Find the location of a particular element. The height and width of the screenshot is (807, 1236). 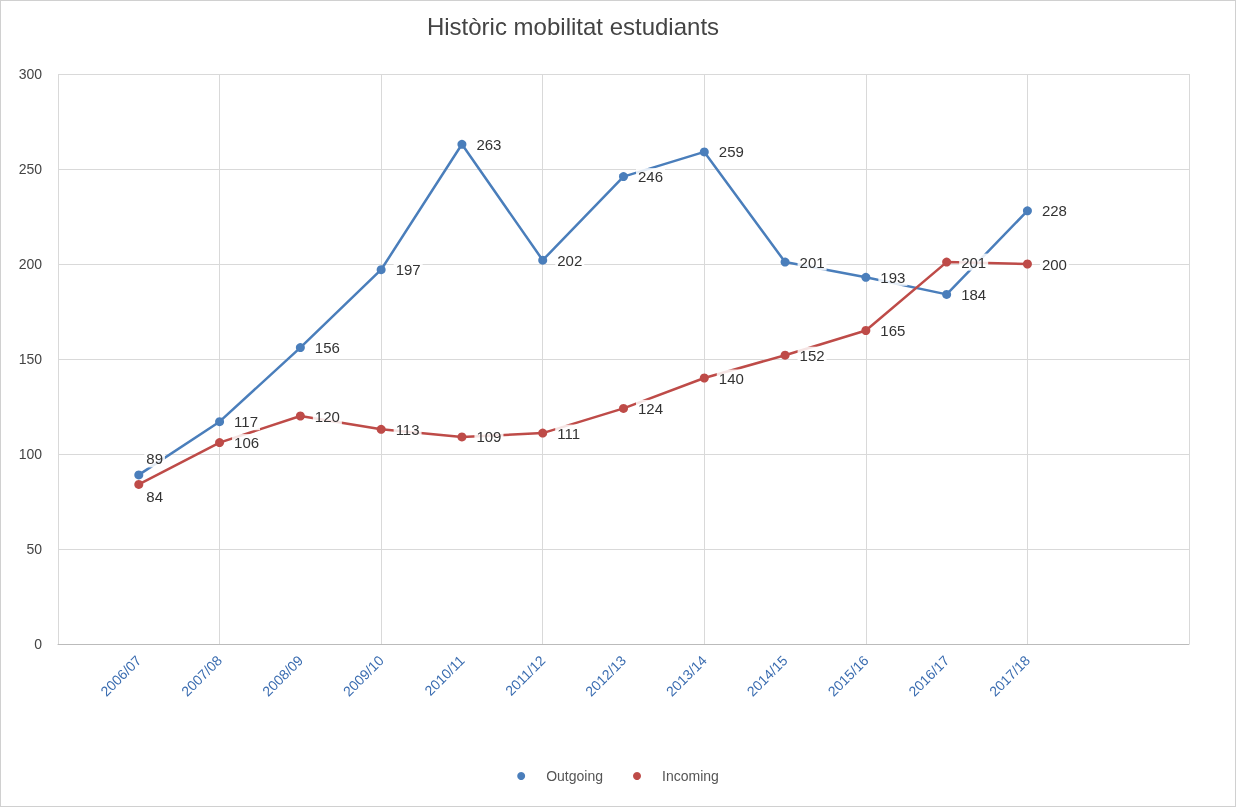

data-label: 156 is located at coordinates (327, 348).